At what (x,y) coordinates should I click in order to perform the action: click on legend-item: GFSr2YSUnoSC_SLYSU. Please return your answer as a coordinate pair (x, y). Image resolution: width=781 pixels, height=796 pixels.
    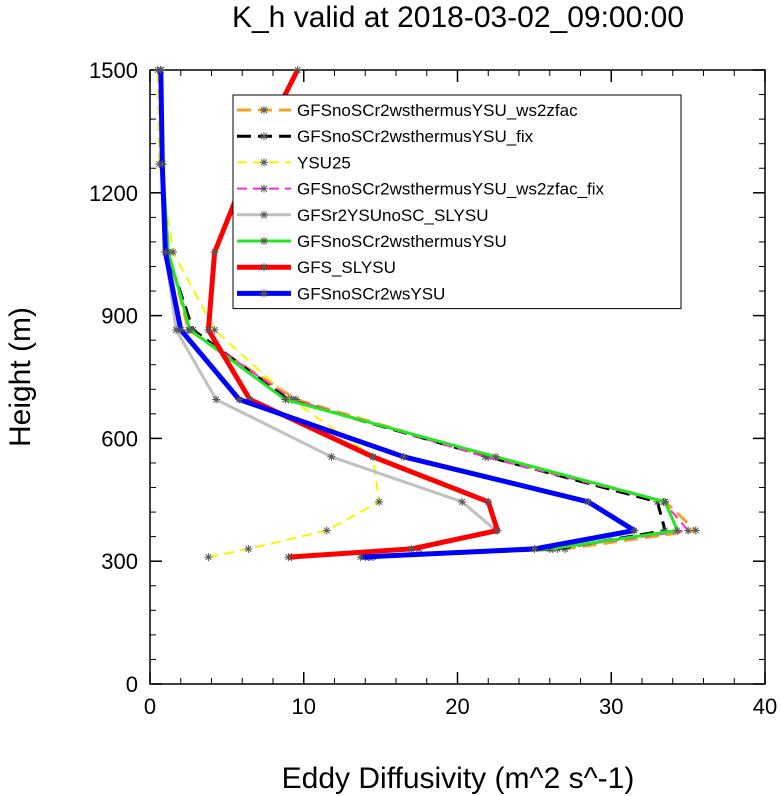
    Looking at the image, I should click on (362, 215).